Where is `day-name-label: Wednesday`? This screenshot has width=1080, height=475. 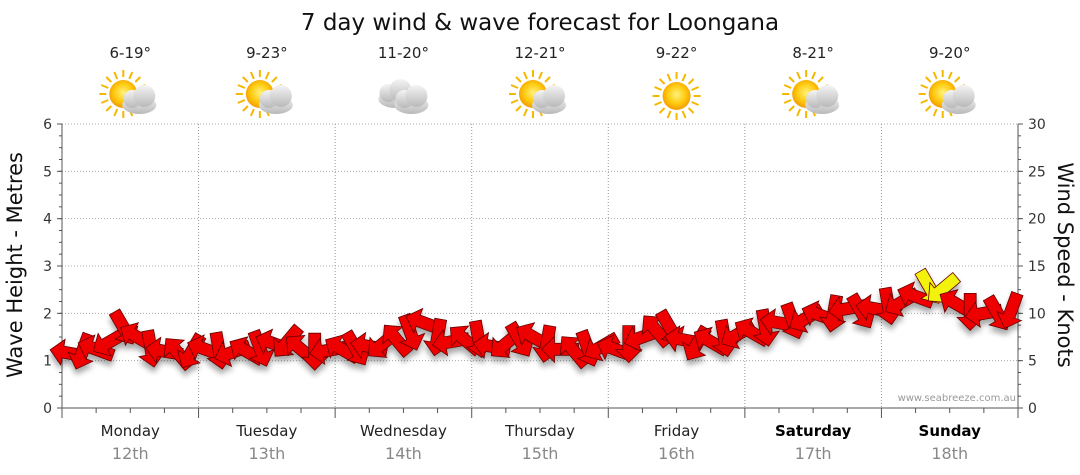
day-name-label: Wednesday is located at coordinates (403, 431).